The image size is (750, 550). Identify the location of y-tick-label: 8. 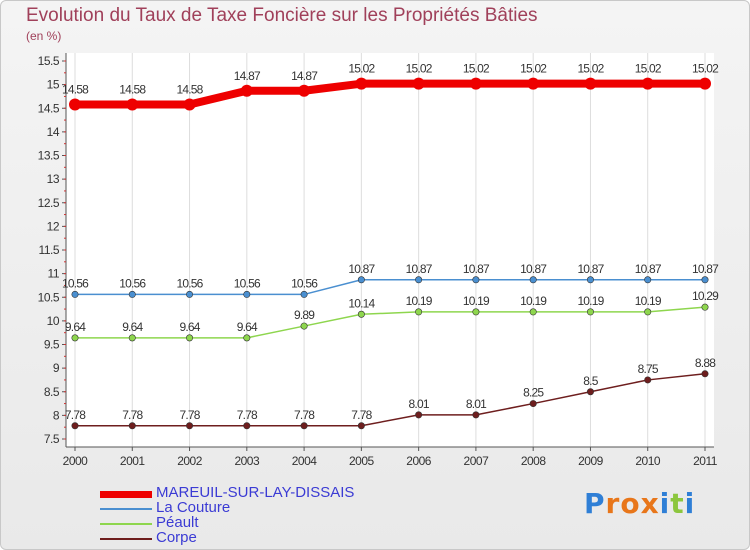
(56, 415).